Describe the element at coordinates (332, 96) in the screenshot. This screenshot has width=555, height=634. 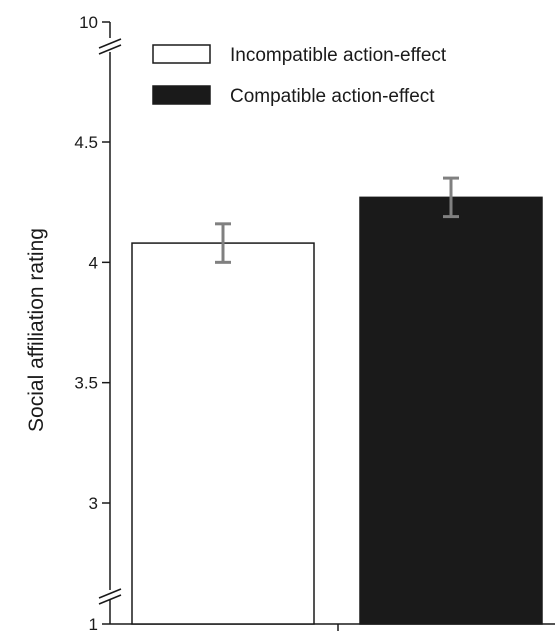
I see `legend-label: Compatible action-effect` at that location.